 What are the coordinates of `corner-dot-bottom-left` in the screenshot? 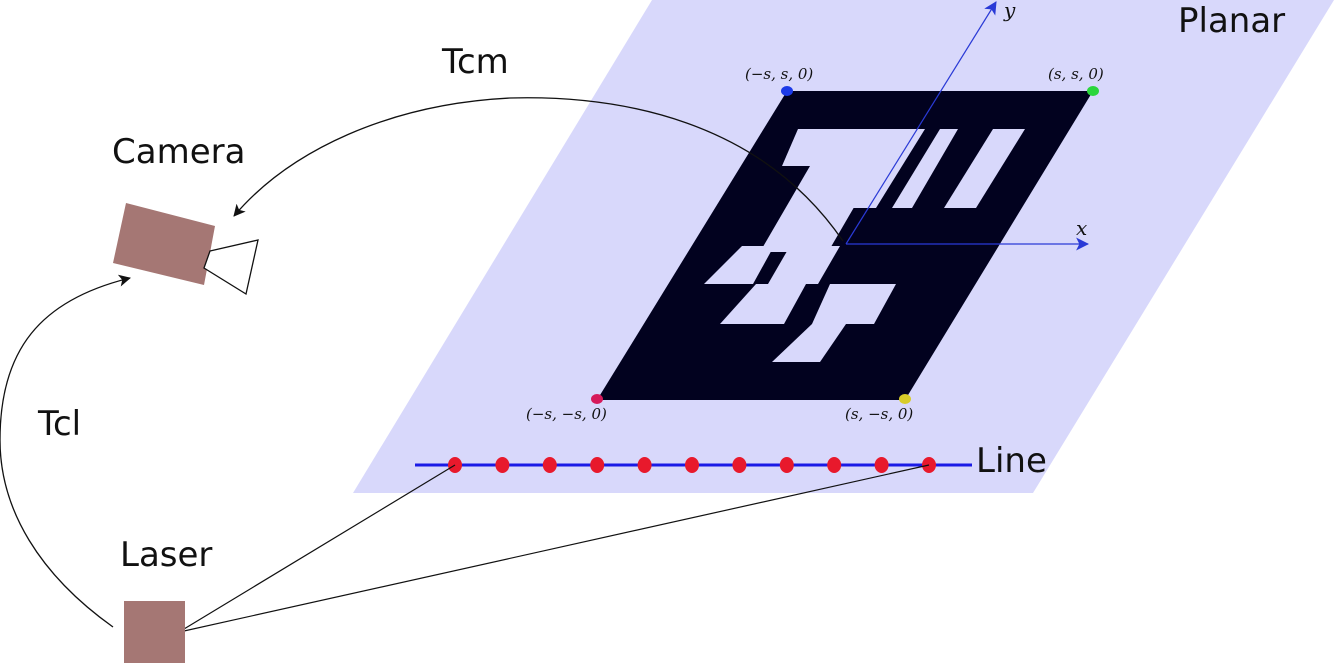 It's located at (597, 399).